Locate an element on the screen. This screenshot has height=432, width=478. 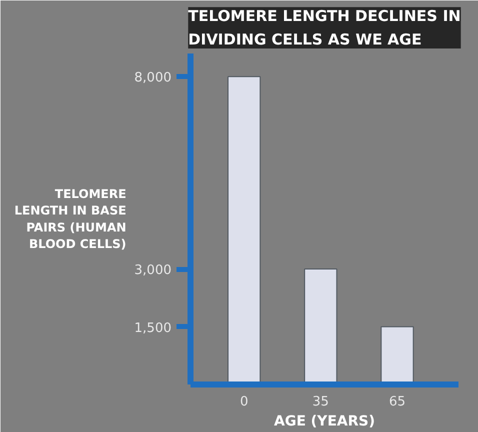
y-axis-title: TELOMERE LENGTH IN BASE PAIRS (HUMAN BLOOD CELLS) is located at coordinates (70, 219).